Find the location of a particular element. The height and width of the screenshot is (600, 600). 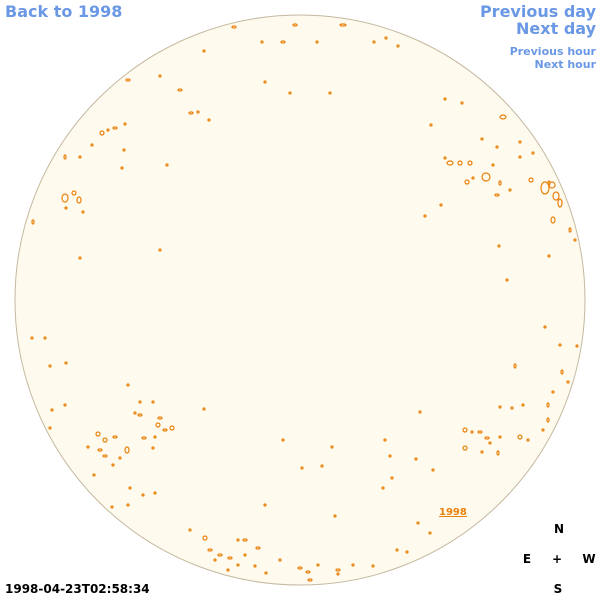

next-hour-link: Next hour is located at coordinates (565, 64).